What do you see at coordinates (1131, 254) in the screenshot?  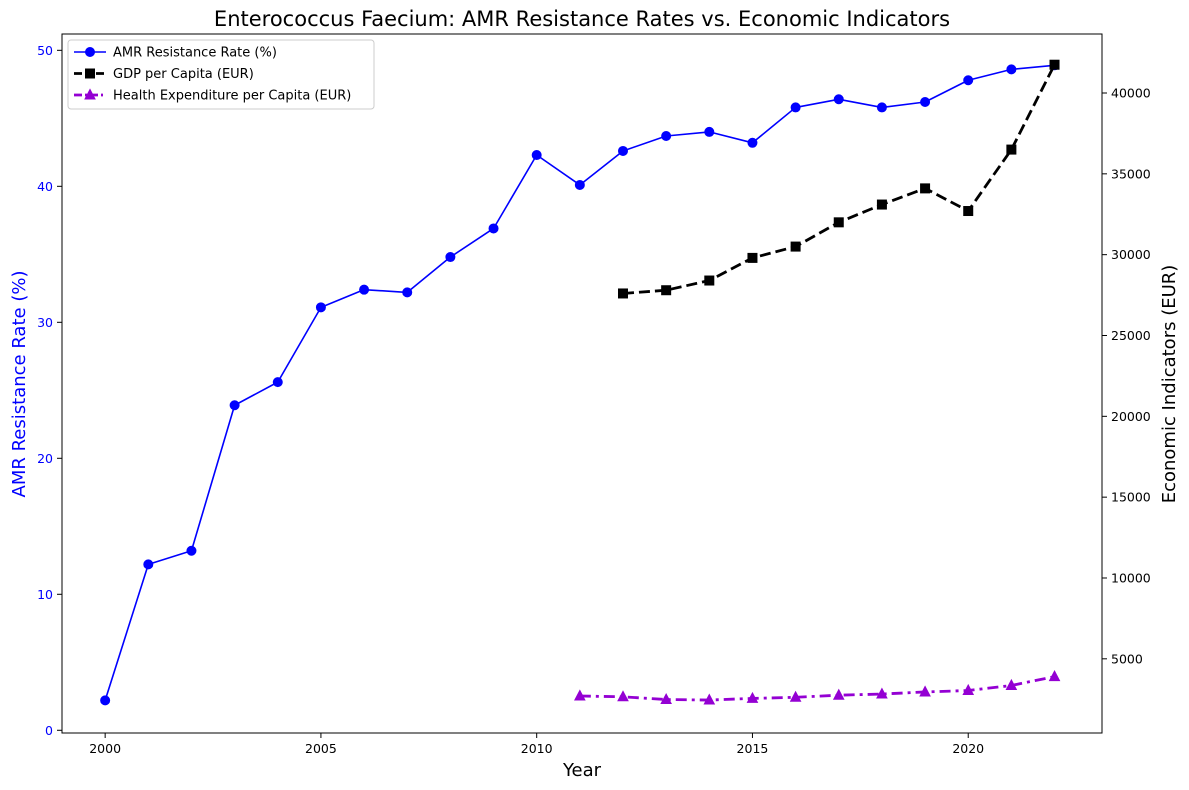 I see `y-right-tick-label: 30000` at bounding box center [1131, 254].